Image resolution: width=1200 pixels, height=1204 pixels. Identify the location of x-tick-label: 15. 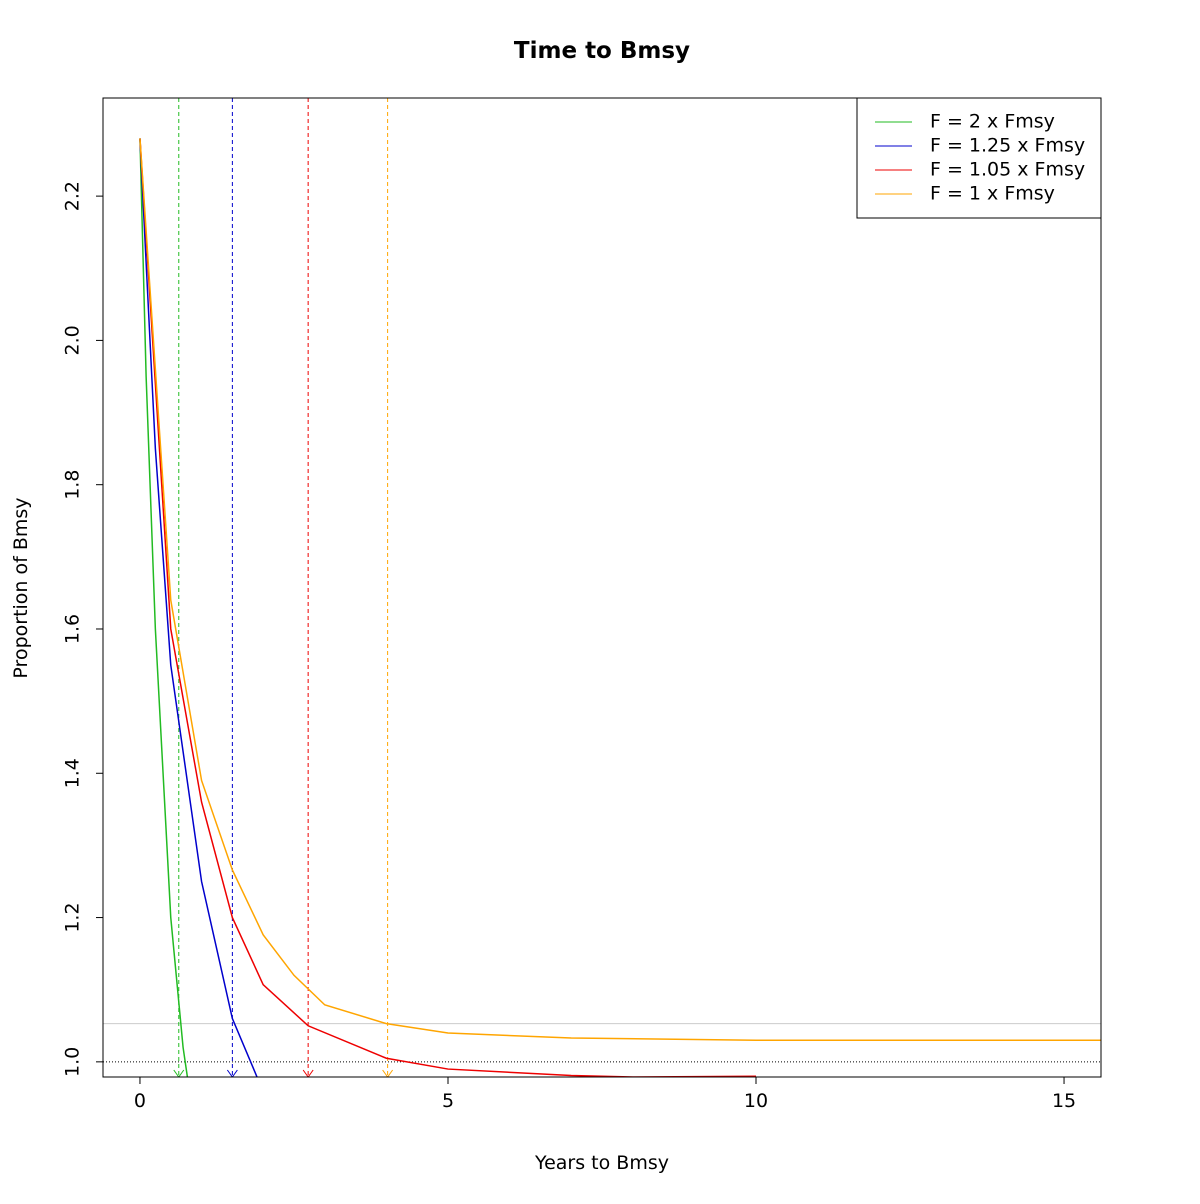
(1064, 1101).